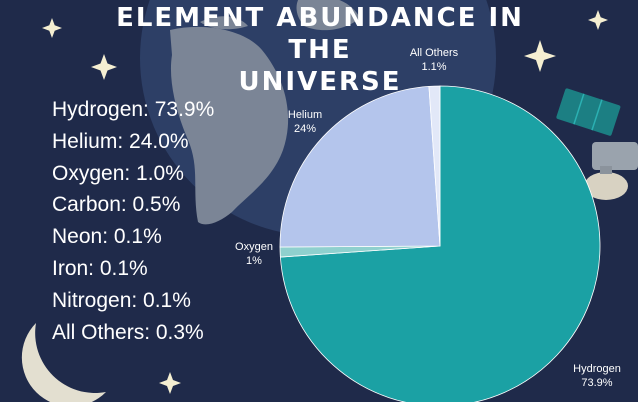 Image resolution: width=638 pixels, height=402 pixels. I want to click on pie-label-hydrogen-value: 73.9%, so click(597, 383).